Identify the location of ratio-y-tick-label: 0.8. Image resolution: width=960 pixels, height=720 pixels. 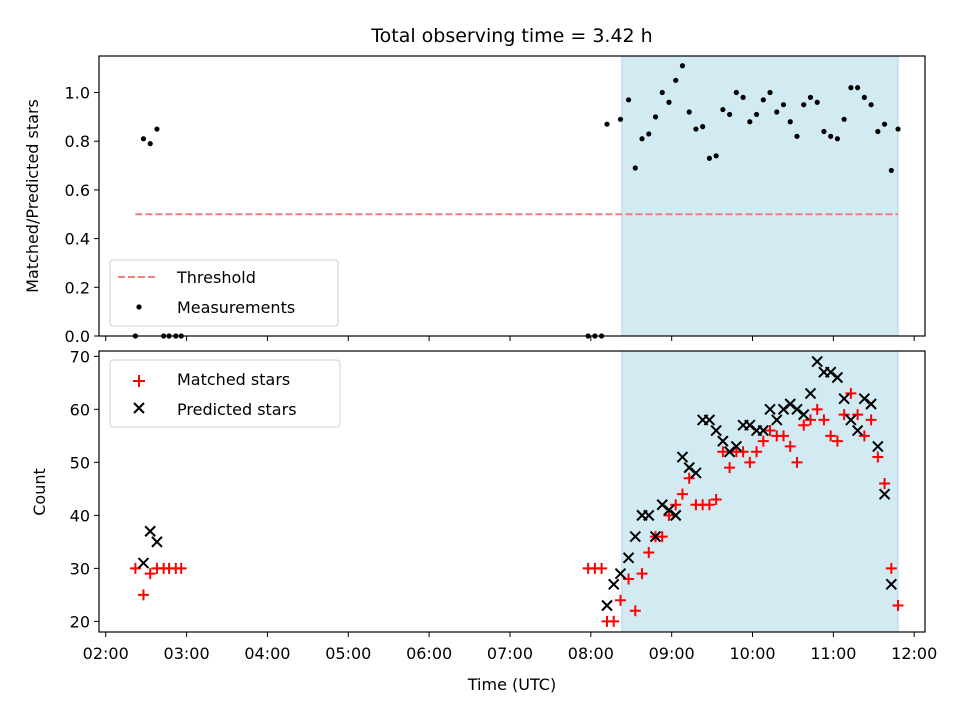
(77, 141).